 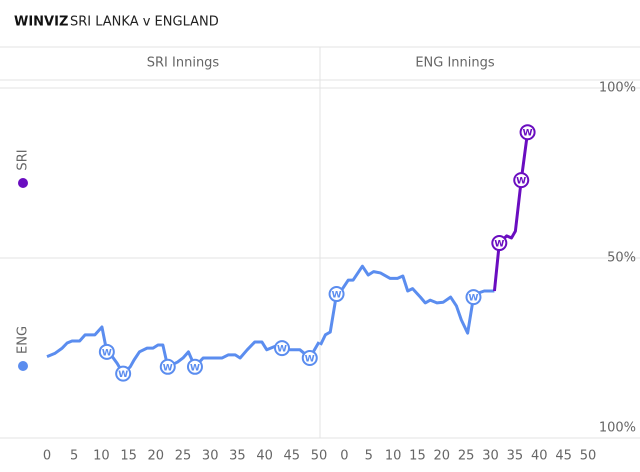 What do you see at coordinates (455, 63) in the screenshot?
I see `innings-title: ENG Innings` at bounding box center [455, 63].